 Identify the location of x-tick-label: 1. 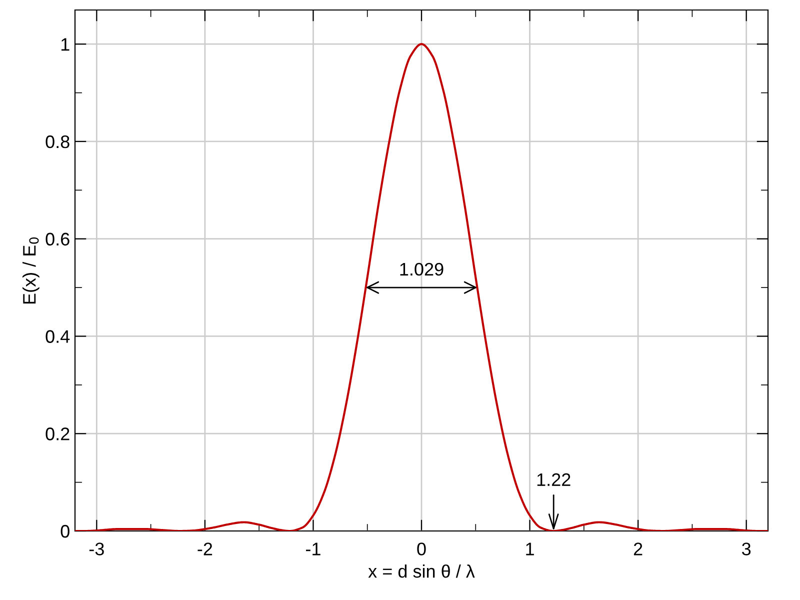
(530, 549).